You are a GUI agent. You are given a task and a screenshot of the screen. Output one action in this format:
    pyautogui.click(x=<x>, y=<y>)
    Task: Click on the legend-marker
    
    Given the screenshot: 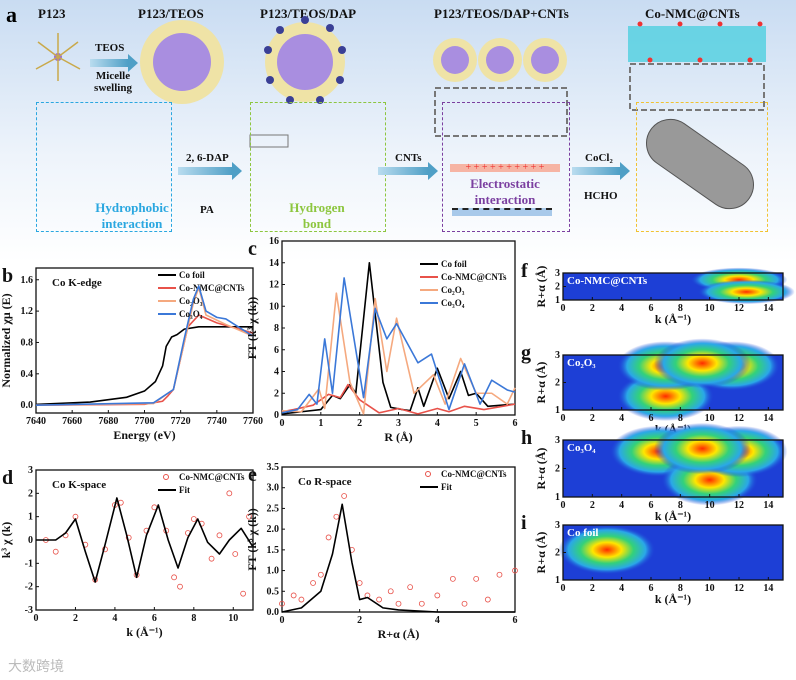 What is the action you would take?
    pyautogui.click(x=428, y=474)
    